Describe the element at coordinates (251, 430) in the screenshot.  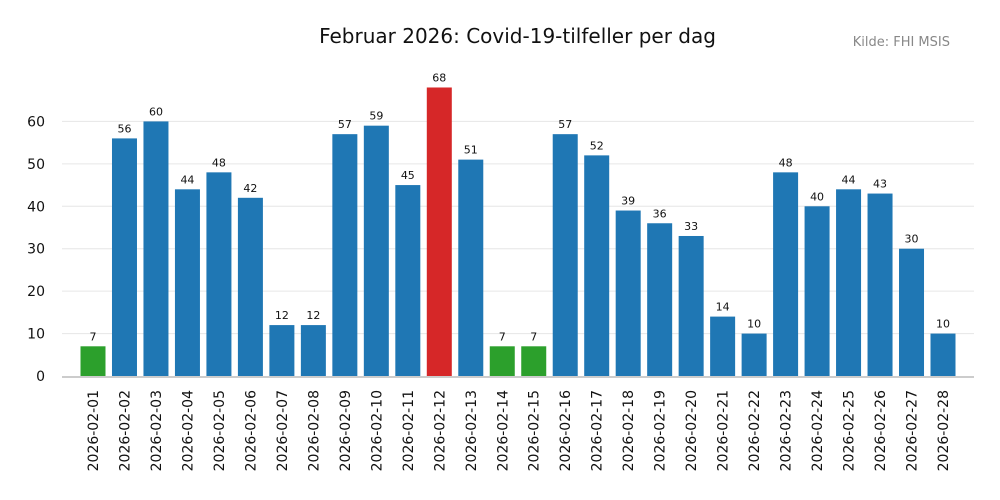
I see `x-tick-label: 2026-02-06` at that location.